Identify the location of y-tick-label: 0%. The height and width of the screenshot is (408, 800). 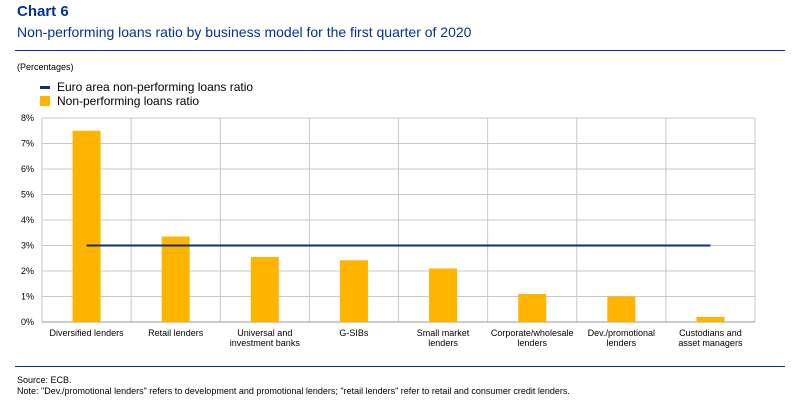
(27, 322).